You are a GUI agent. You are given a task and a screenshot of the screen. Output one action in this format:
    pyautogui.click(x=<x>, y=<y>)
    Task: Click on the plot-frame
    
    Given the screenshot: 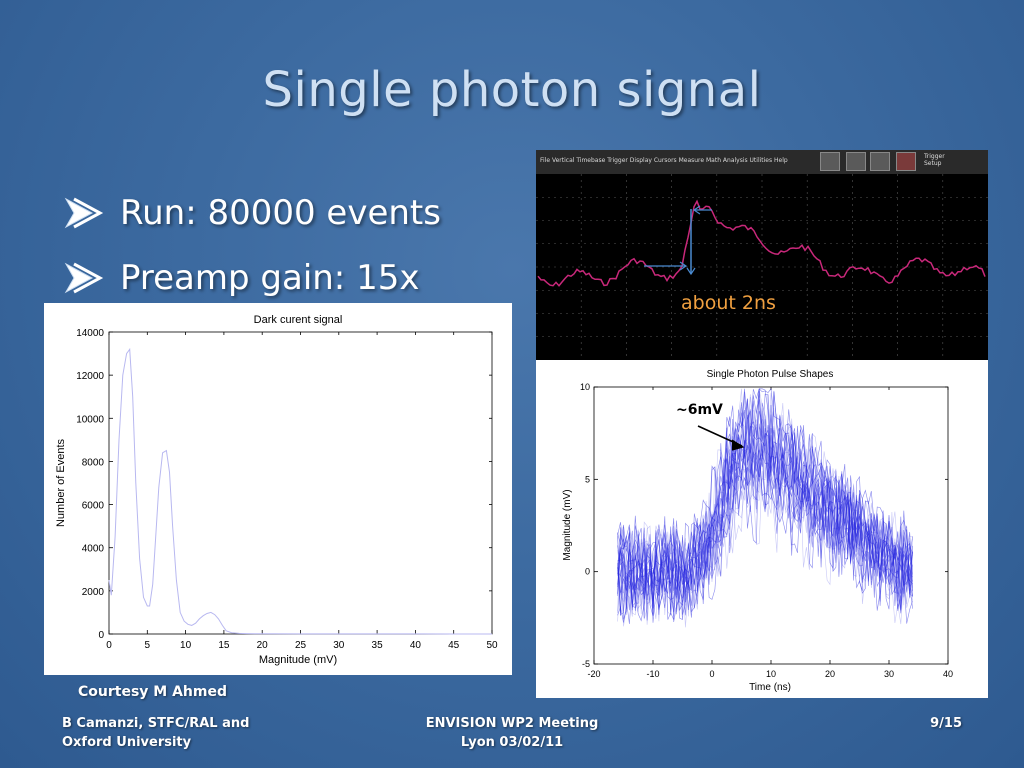 What is the action you would take?
    pyautogui.click(x=300, y=483)
    